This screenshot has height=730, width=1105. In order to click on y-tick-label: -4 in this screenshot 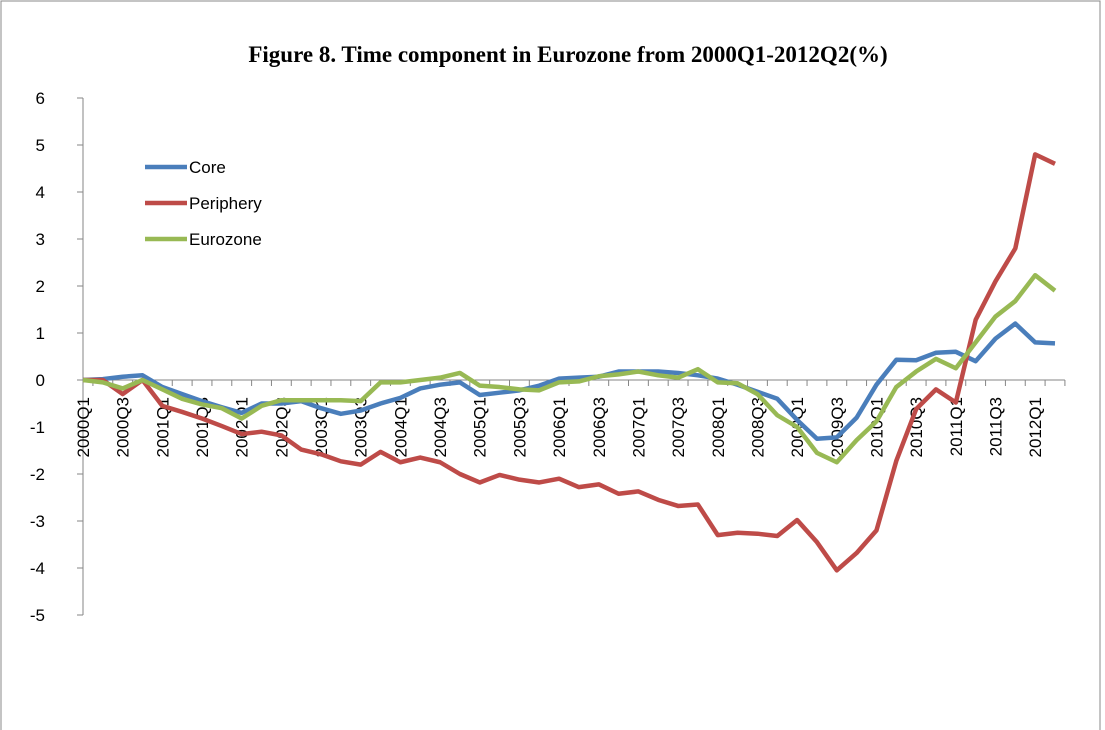, I will do `click(37, 568)`.